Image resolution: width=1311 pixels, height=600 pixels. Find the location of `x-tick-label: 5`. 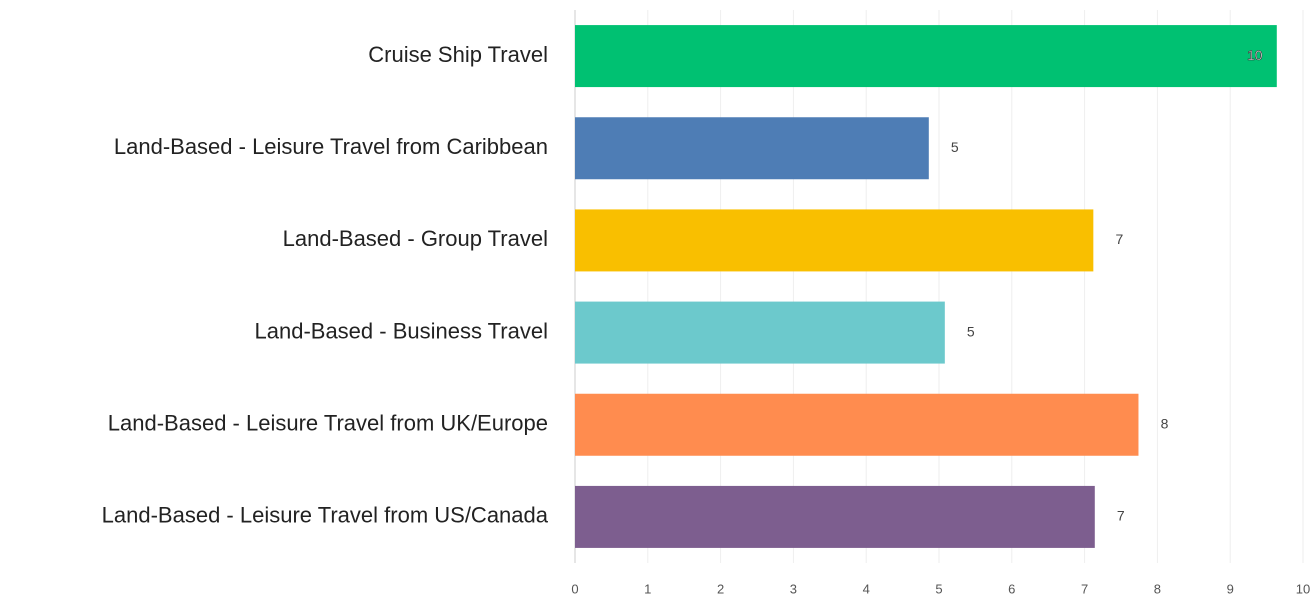

x-tick-label: 5 is located at coordinates (938, 588).